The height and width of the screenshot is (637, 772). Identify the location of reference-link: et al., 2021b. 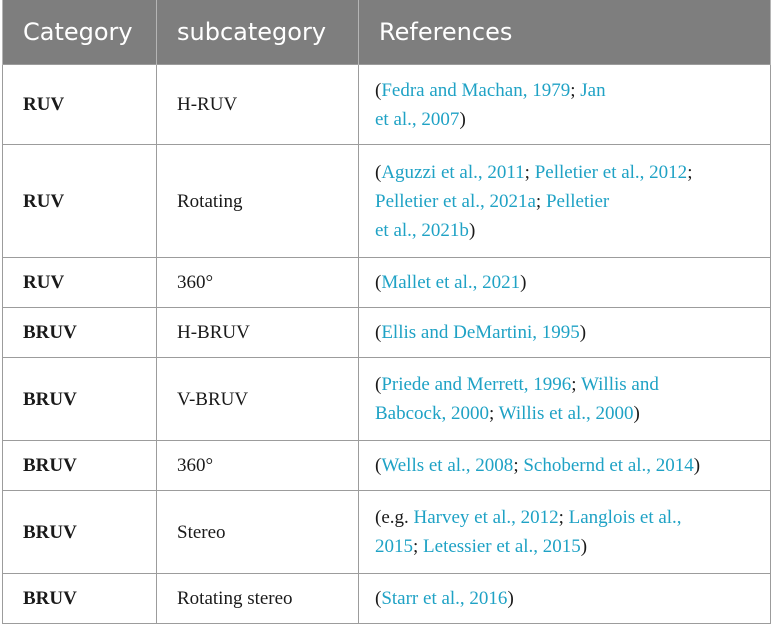
(422, 230).